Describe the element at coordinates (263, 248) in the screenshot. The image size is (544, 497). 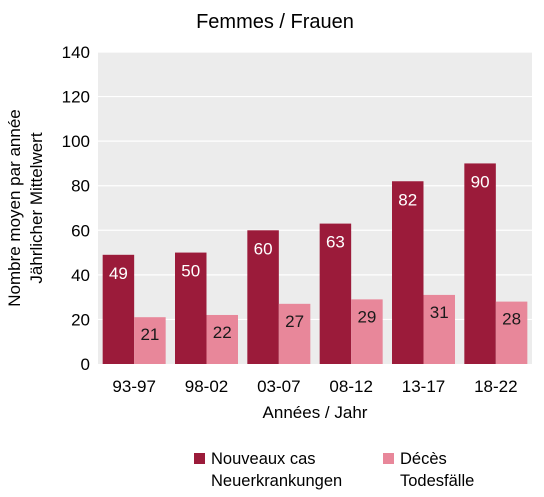
I see `bar-value-label: 60` at that location.